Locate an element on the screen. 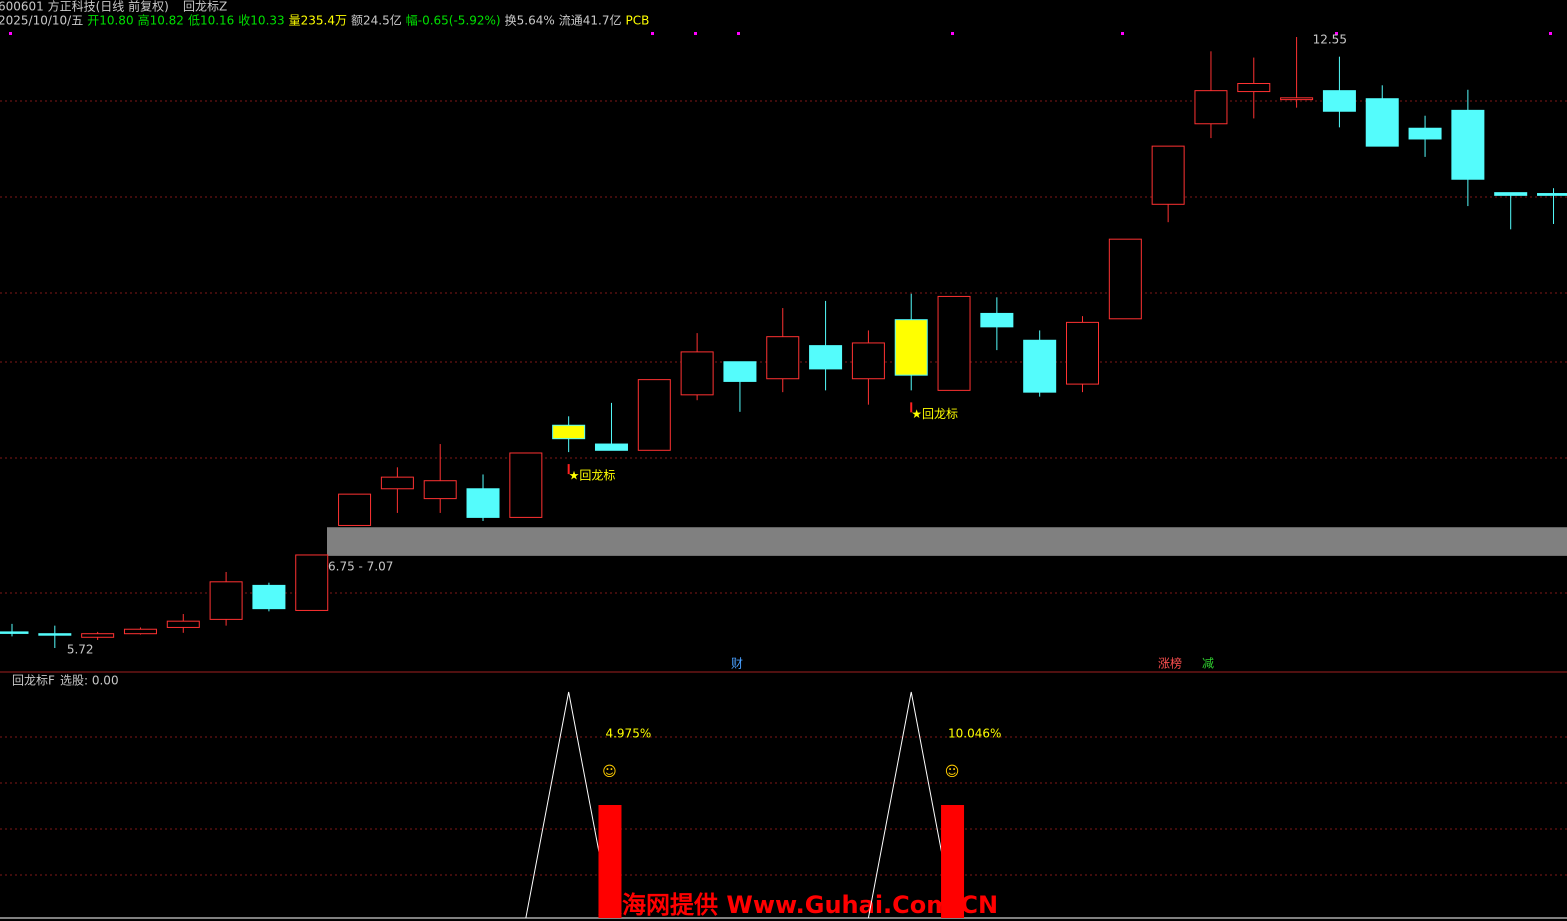 This screenshot has width=1567, height=921. quote-item: 幅-0.65(-5.92%) is located at coordinates (453, 20).